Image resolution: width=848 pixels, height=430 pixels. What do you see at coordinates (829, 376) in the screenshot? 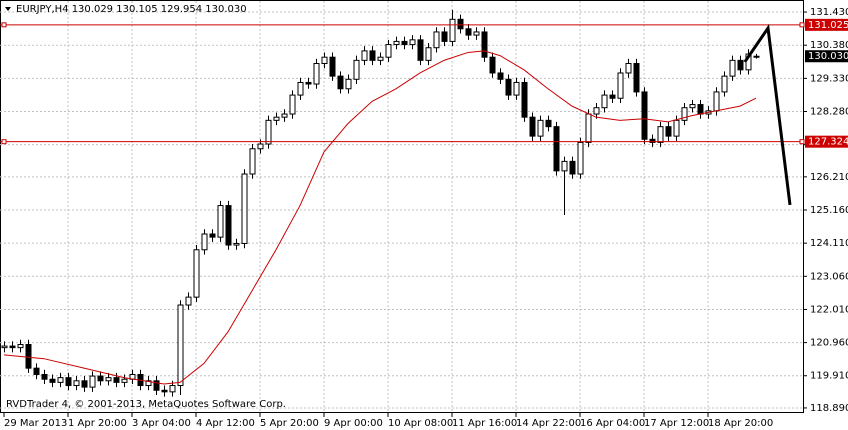
I see `y-tick-label: 119.910` at bounding box center [829, 376].